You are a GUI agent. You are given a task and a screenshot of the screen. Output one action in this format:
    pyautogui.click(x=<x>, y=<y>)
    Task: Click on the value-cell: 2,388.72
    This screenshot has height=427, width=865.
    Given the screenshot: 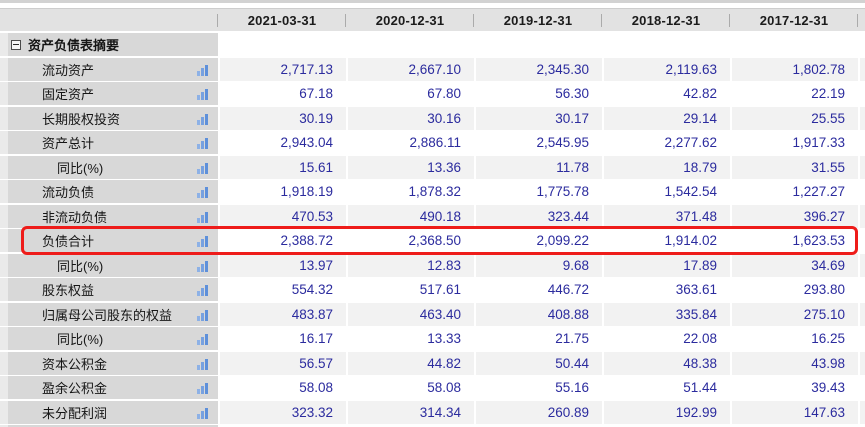 What is the action you would take?
    pyautogui.click(x=282, y=240)
    